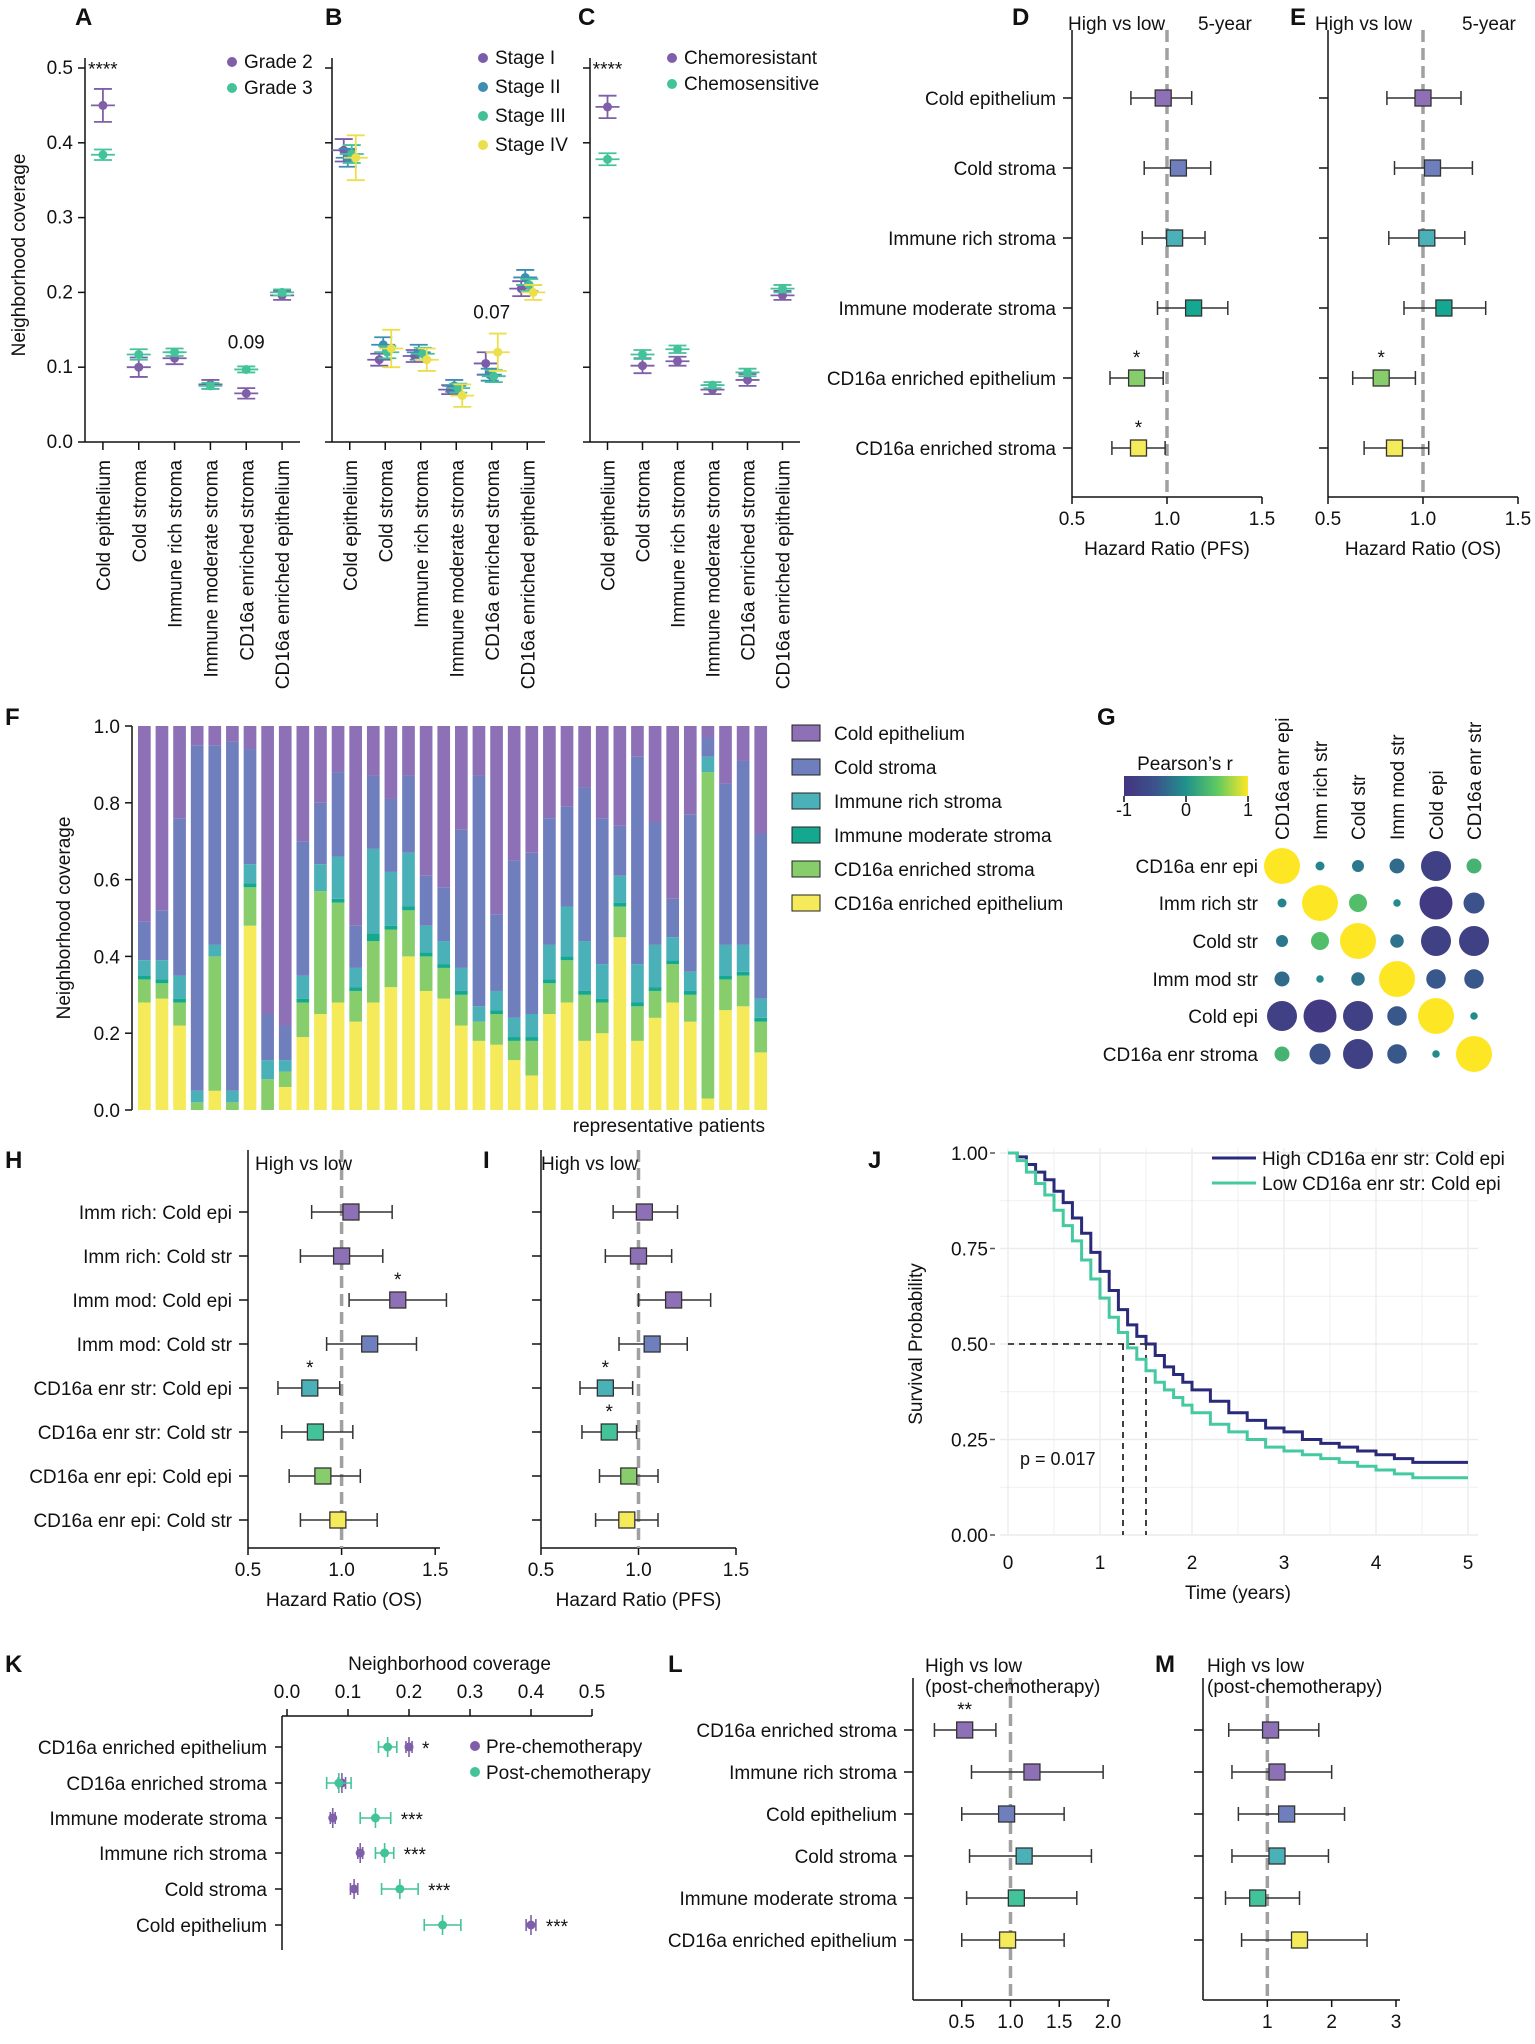  What do you see at coordinates (675, 1664) in the screenshot?
I see `panel-letter-L: L` at bounding box center [675, 1664].